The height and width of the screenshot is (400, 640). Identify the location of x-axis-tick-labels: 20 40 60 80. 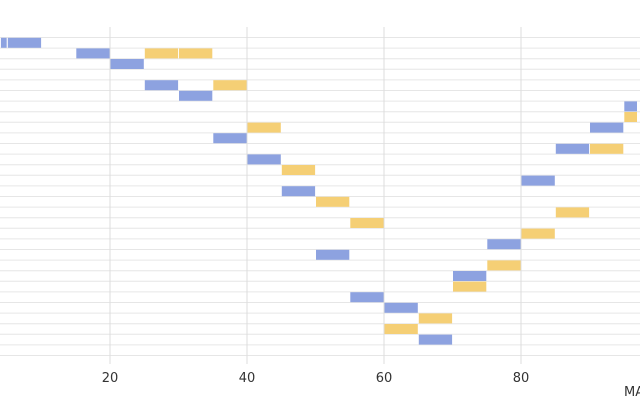
(316, 378).